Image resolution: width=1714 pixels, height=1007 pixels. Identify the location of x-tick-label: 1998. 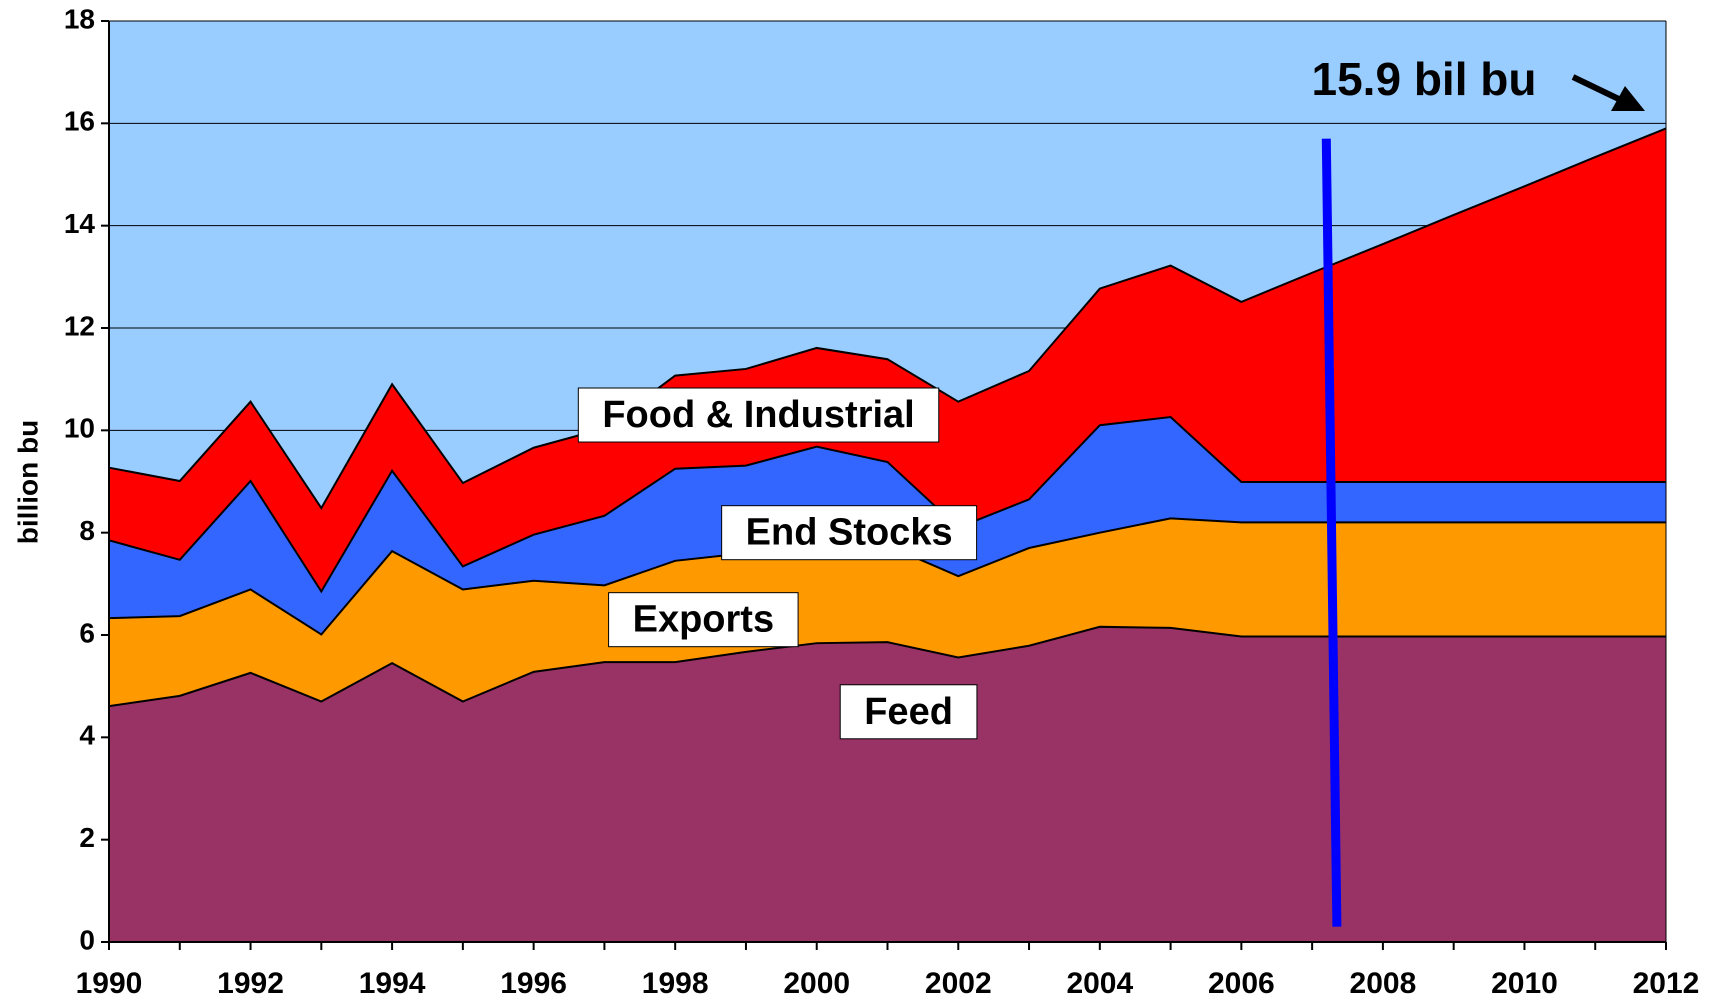
(675, 983).